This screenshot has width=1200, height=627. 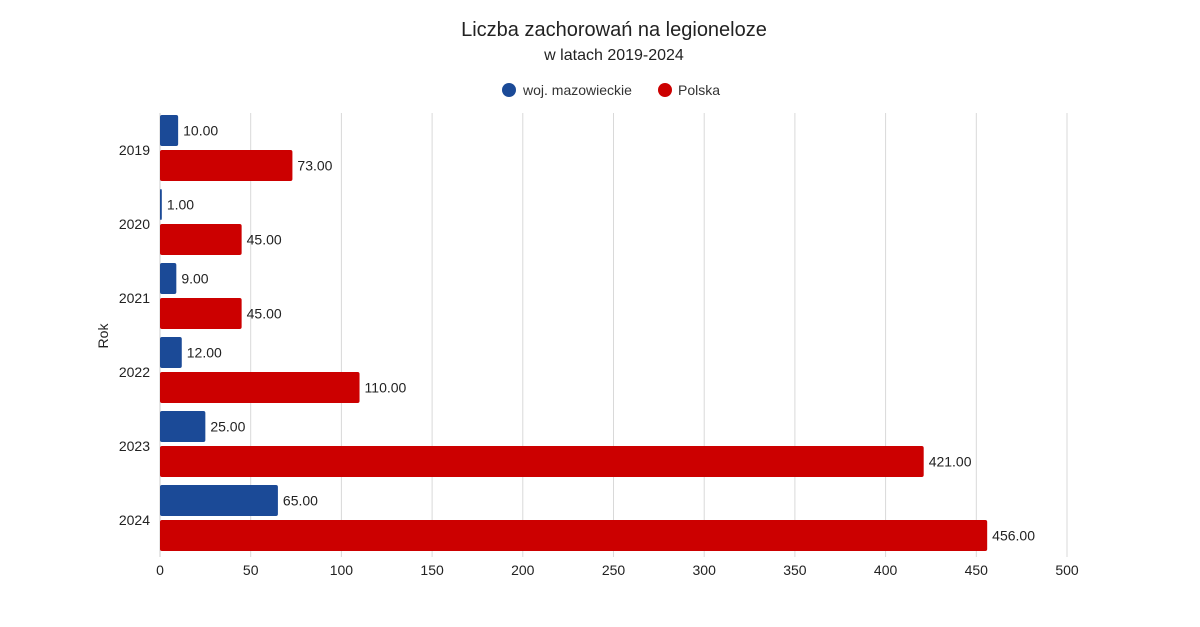 I want to click on bar-polska-2020, so click(x=201, y=239).